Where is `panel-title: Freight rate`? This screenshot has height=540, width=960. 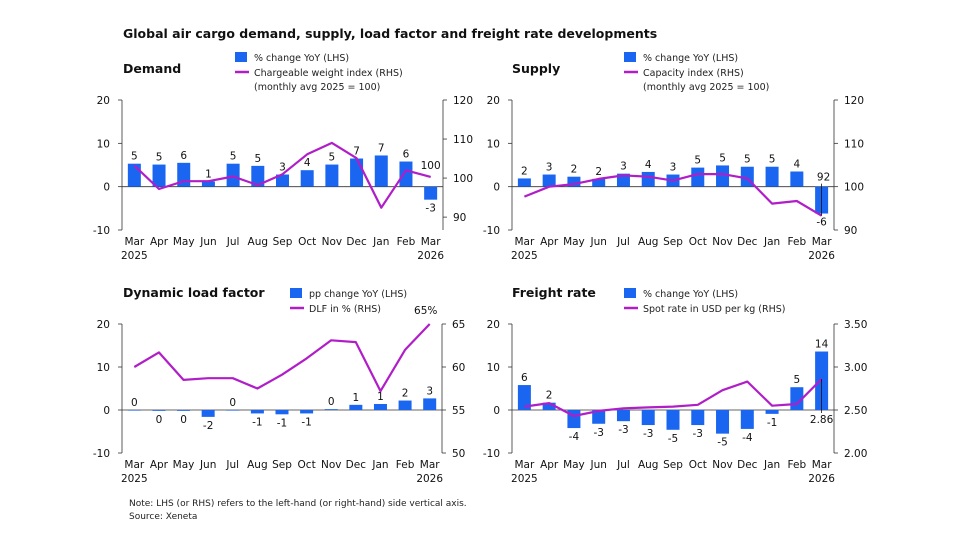
panel-title: Freight rate is located at coordinates (554, 292).